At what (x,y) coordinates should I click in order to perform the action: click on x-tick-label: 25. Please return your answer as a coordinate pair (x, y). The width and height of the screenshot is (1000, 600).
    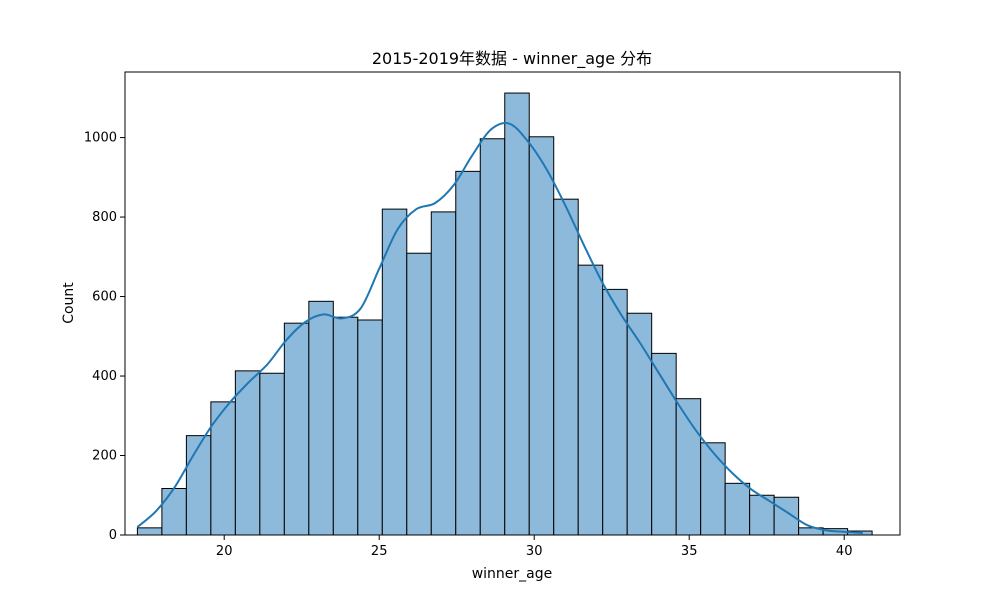
    Looking at the image, I should click on (379, 551).